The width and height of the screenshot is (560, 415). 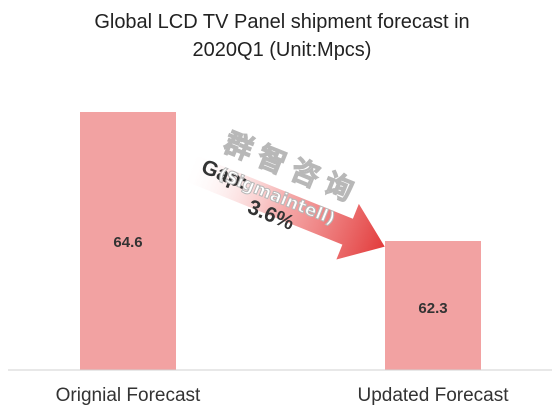 What do you see at coordinates (284, 207) in the screenshot?
I see `gap-arrow` at bounding box center [284, 207].